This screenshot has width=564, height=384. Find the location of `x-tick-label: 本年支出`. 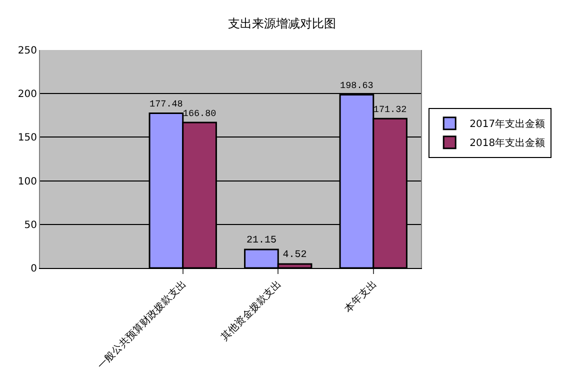

x-tick-label: 本年支出 is located at coordinates (361, 296).